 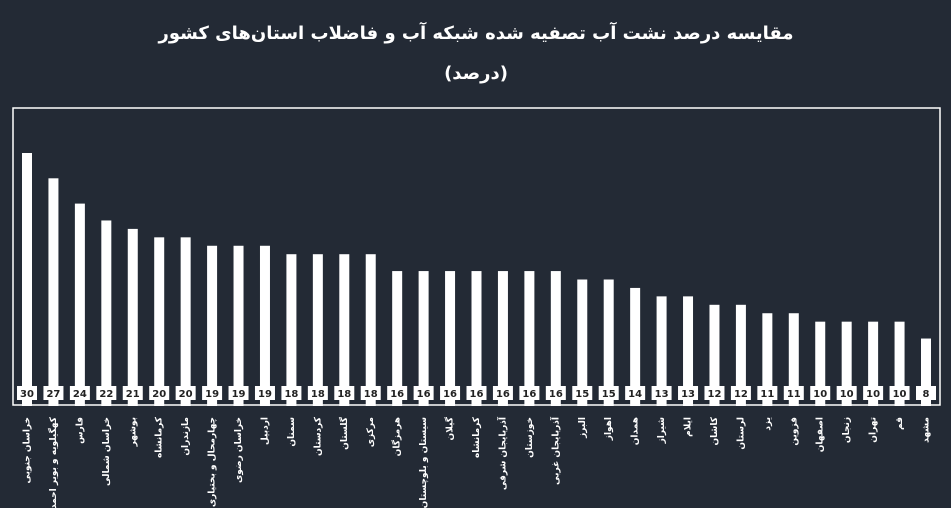 What do you see at coordinates (424, 462) in the screenshot?
I see `x-tick-label: سیستان و بلوچستان` at bounding box center [424, 462].